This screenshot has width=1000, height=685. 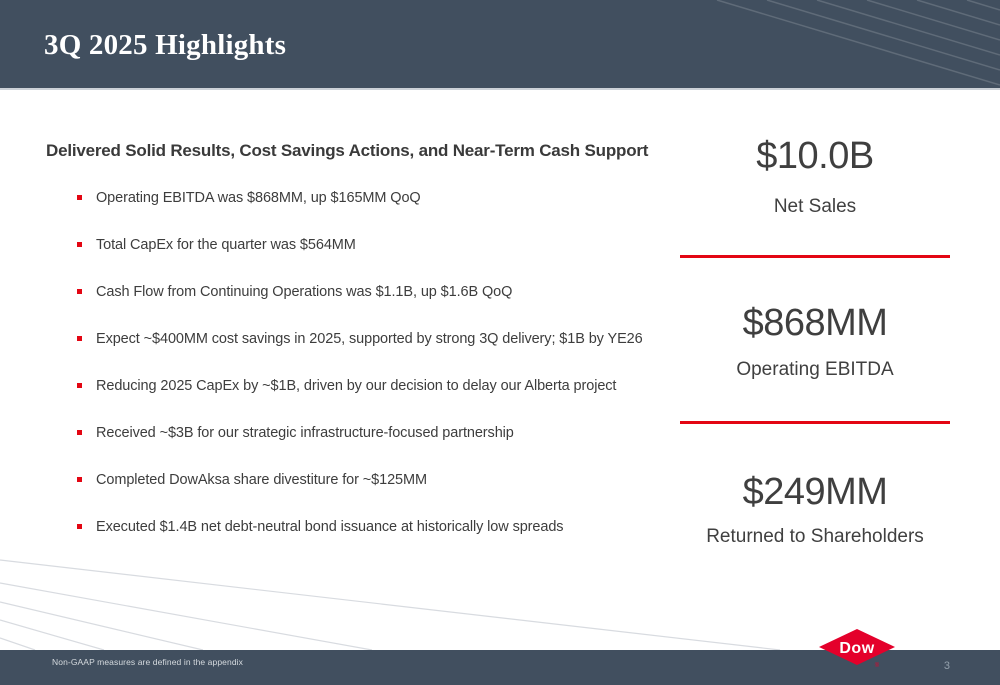 What do you see at coordinates (165, 45) in the screenshot?
I see `slide-title: 3Q 2025 Highlights` at bounding box center [165, 45].